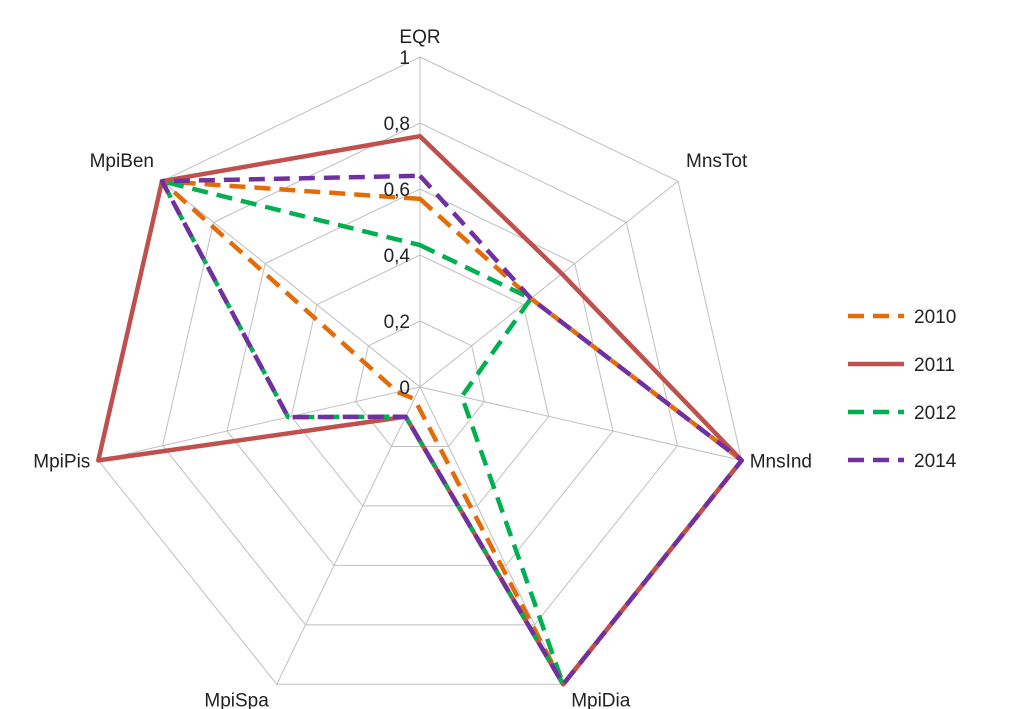 This screenshot has width=1010, height=709. I want to click on axis-label-mpipis: MpiPis, so click(61, 461).